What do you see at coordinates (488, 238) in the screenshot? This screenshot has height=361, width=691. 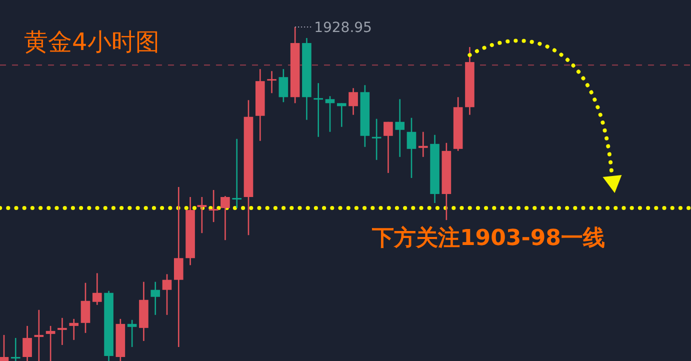 I see `ref-line-label: 下方关注1903-98一线` at bounding box center [488, 238].